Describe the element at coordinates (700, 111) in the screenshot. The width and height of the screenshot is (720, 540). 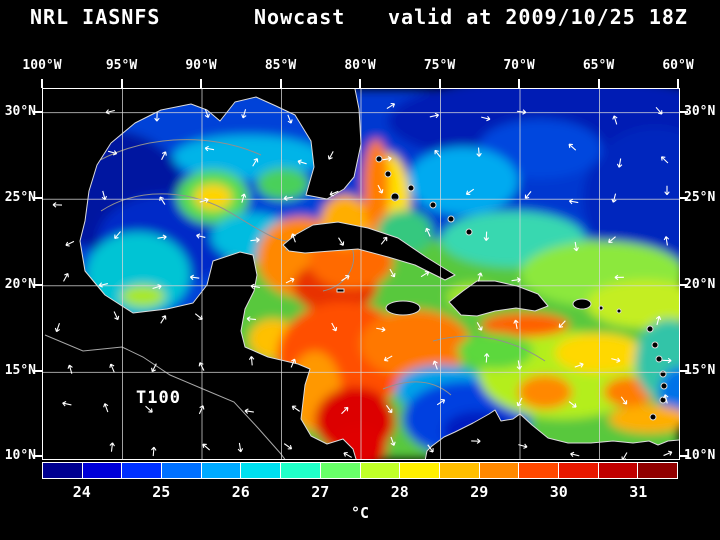
I see `lat-tick-label-right: 30°N` at that location.